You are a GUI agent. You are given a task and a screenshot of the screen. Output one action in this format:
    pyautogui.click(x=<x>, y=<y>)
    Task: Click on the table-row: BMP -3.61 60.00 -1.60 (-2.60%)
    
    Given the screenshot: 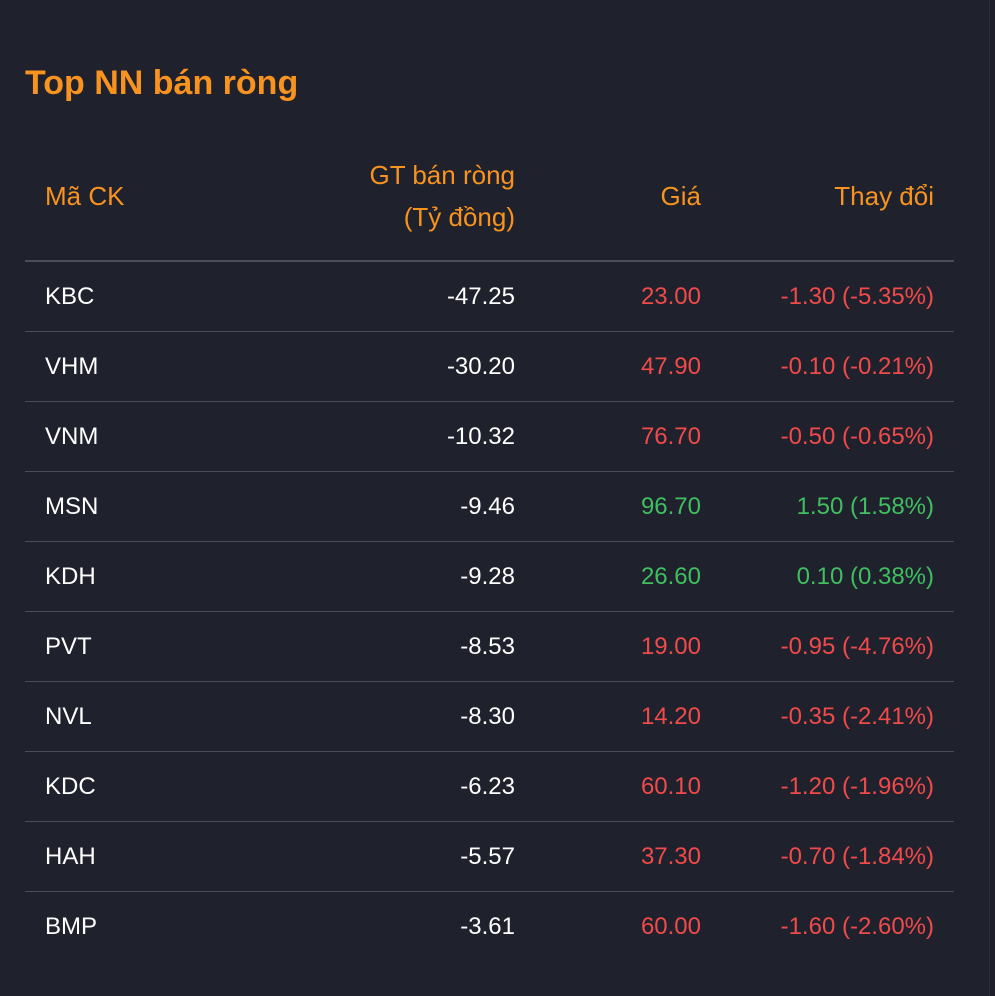 What is the action you would take?
    pyautogui.click(x=489, y=926)
    